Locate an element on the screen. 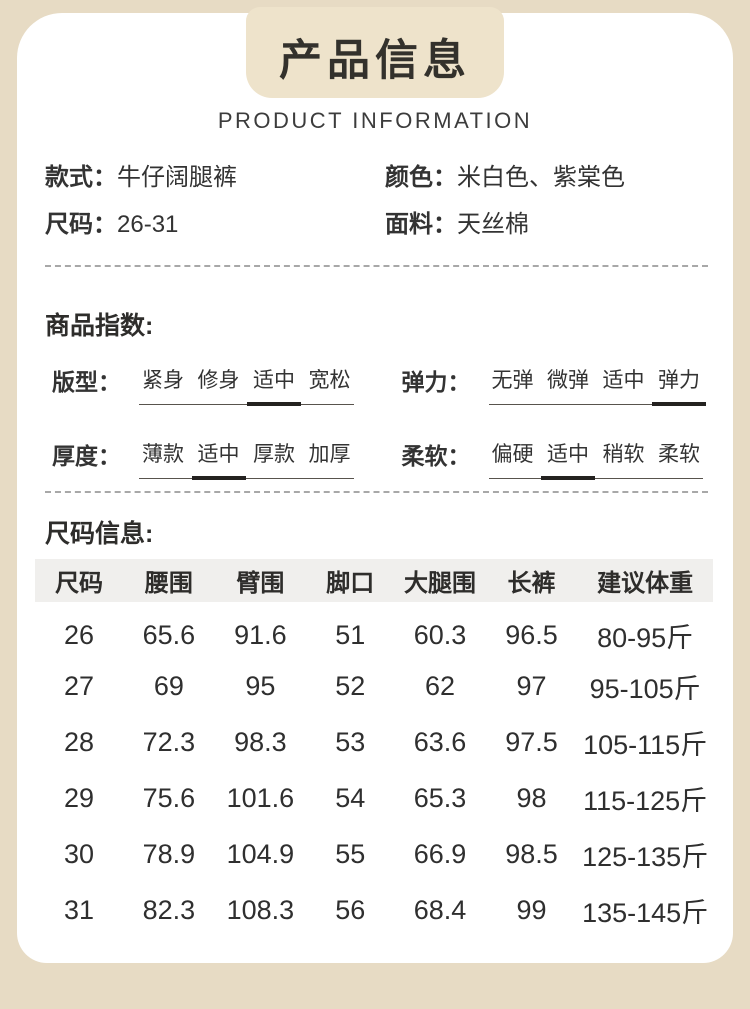  index-group-elasticity: 弹力： 无弹 微弹 适中 弹力 is located at coordinates (553, 384).